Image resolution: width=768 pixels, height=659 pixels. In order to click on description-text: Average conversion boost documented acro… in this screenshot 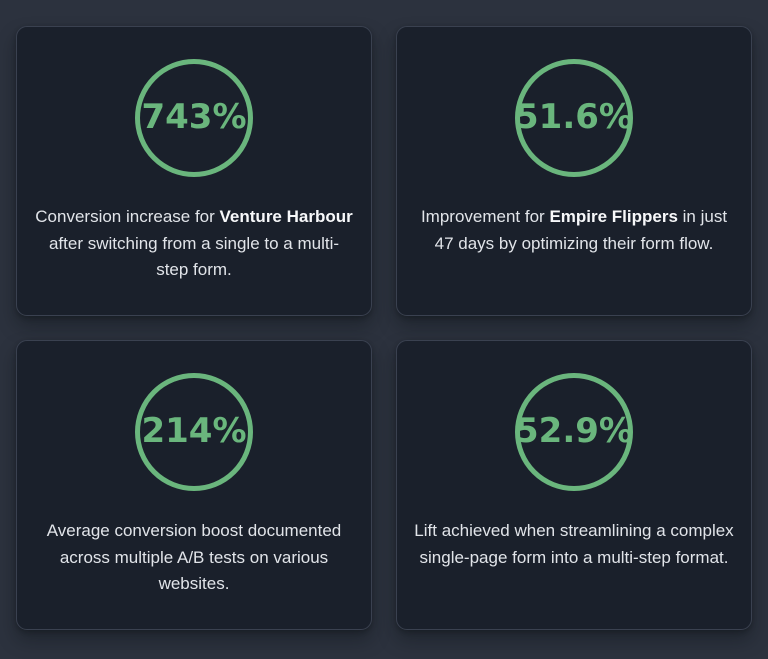, I will do `click(194, 557)`.